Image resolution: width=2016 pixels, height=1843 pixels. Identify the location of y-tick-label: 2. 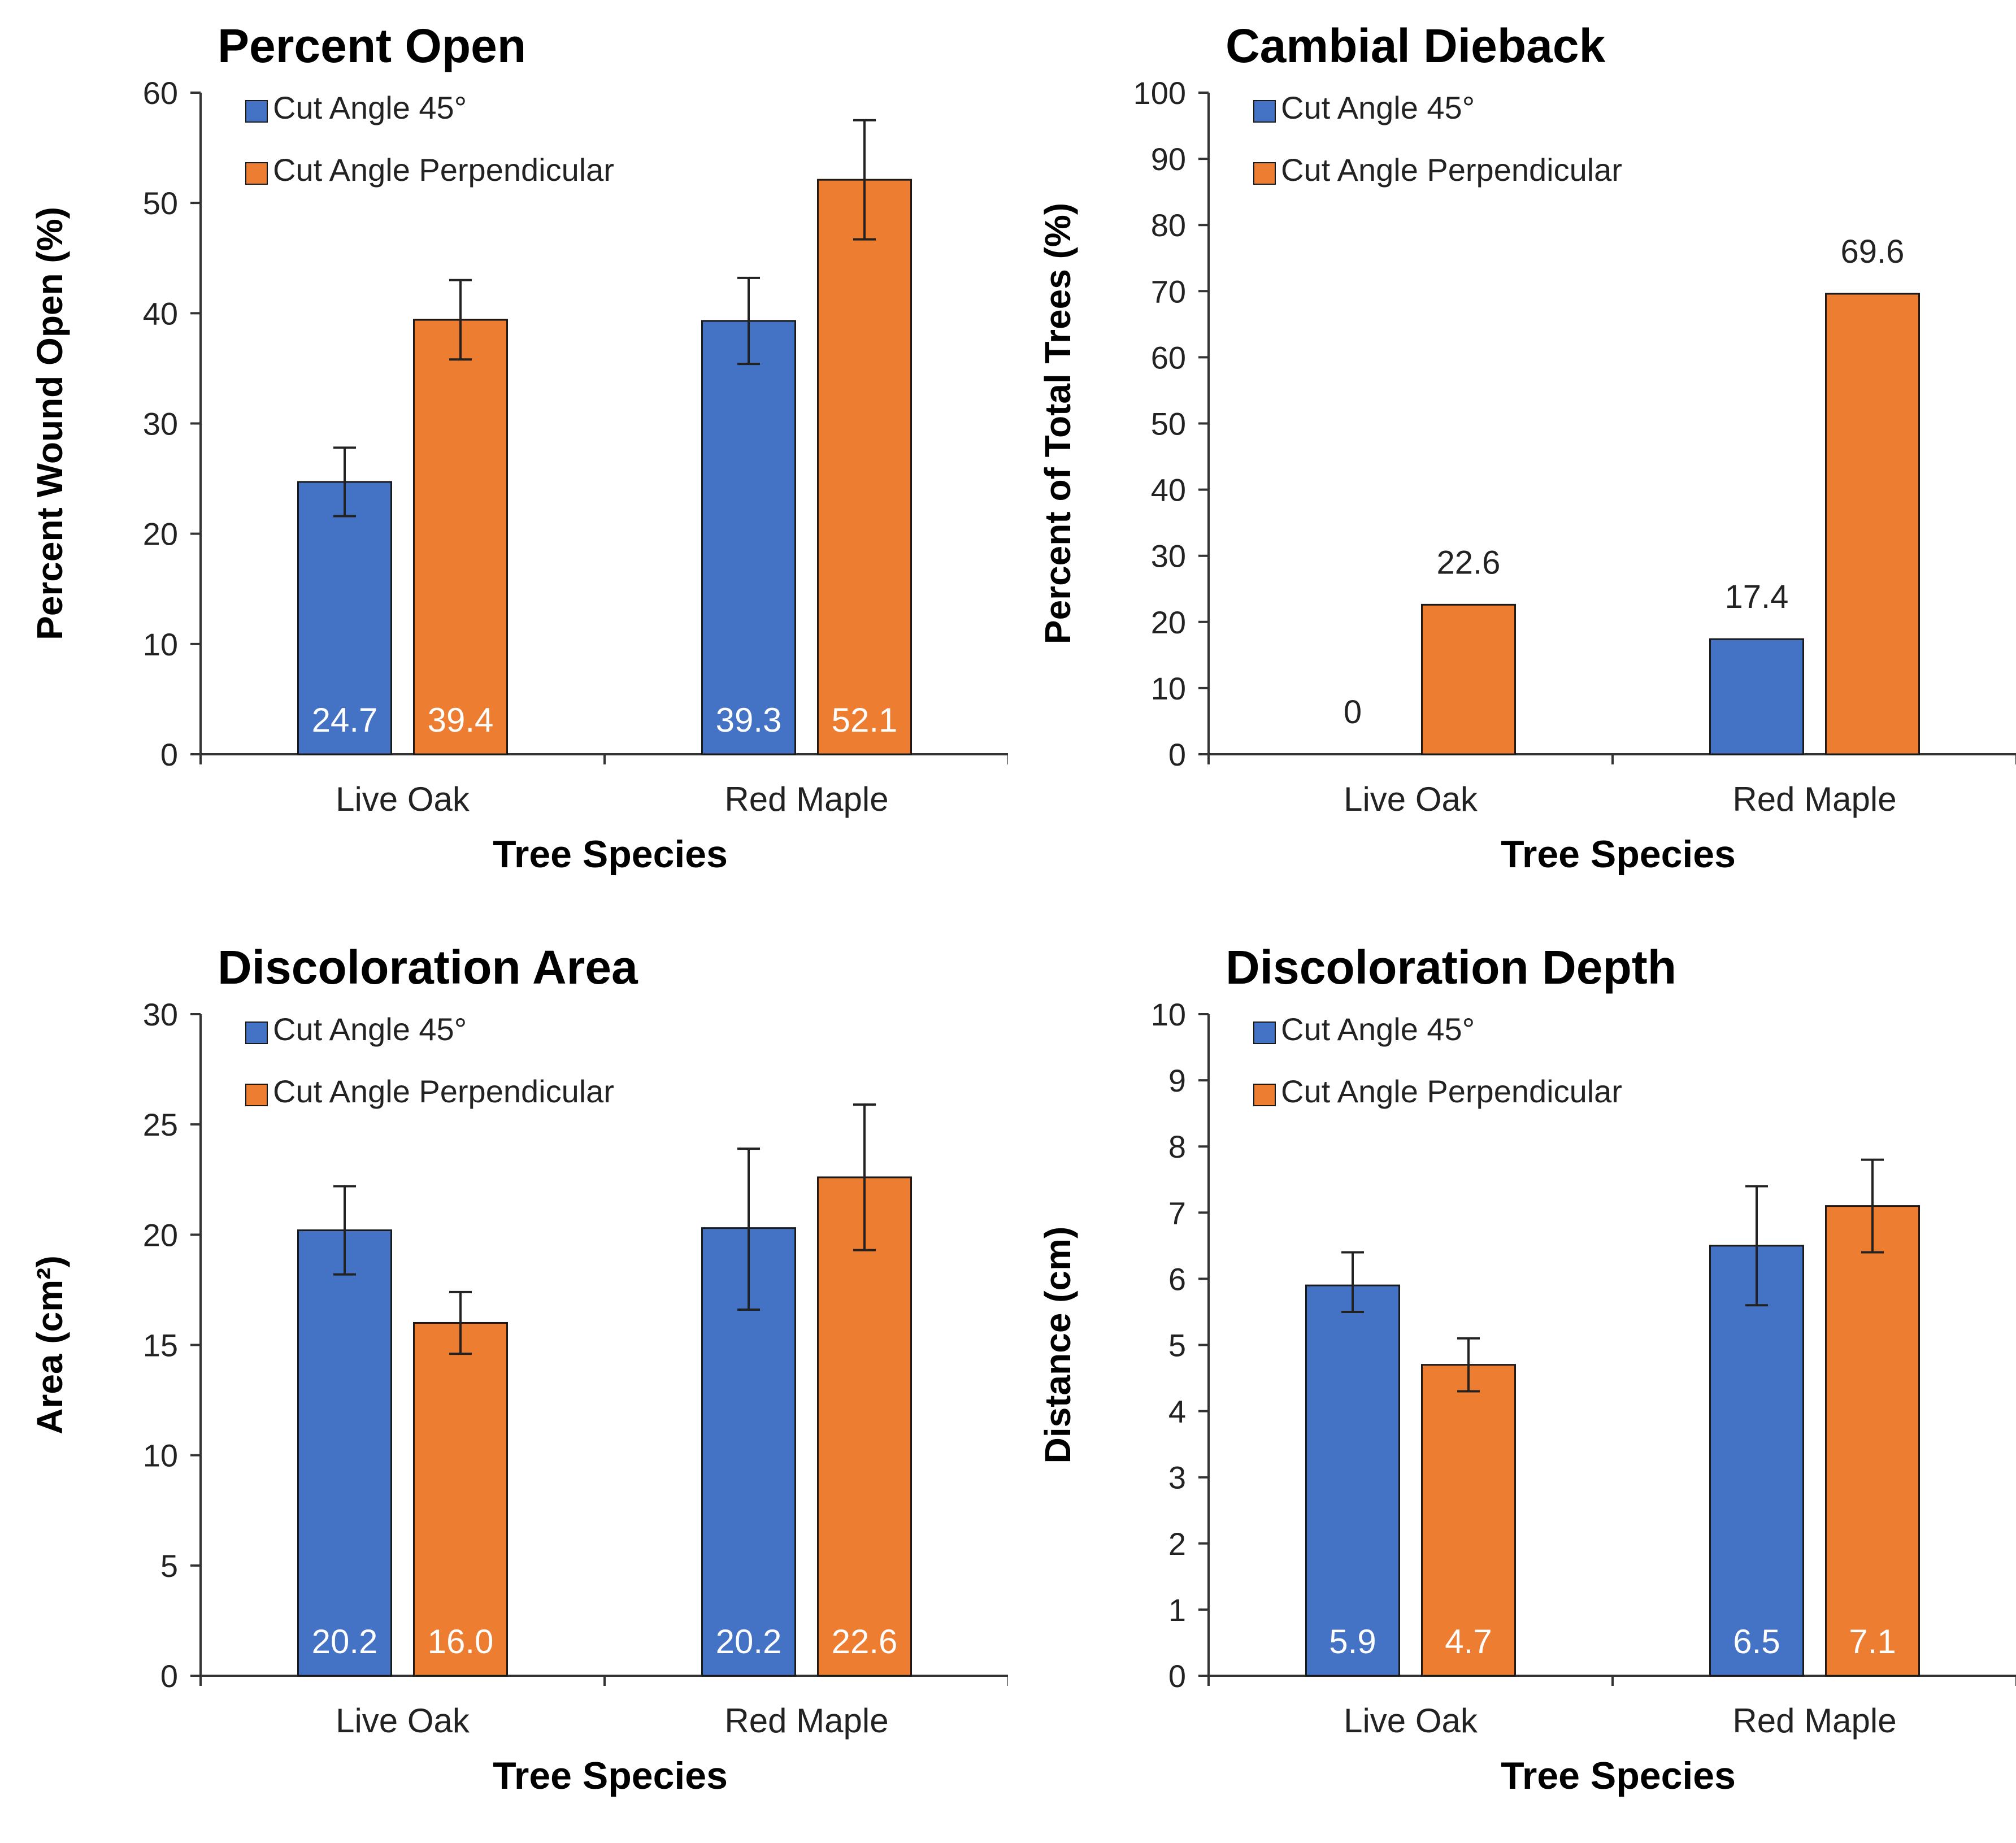
(1177, 1544).